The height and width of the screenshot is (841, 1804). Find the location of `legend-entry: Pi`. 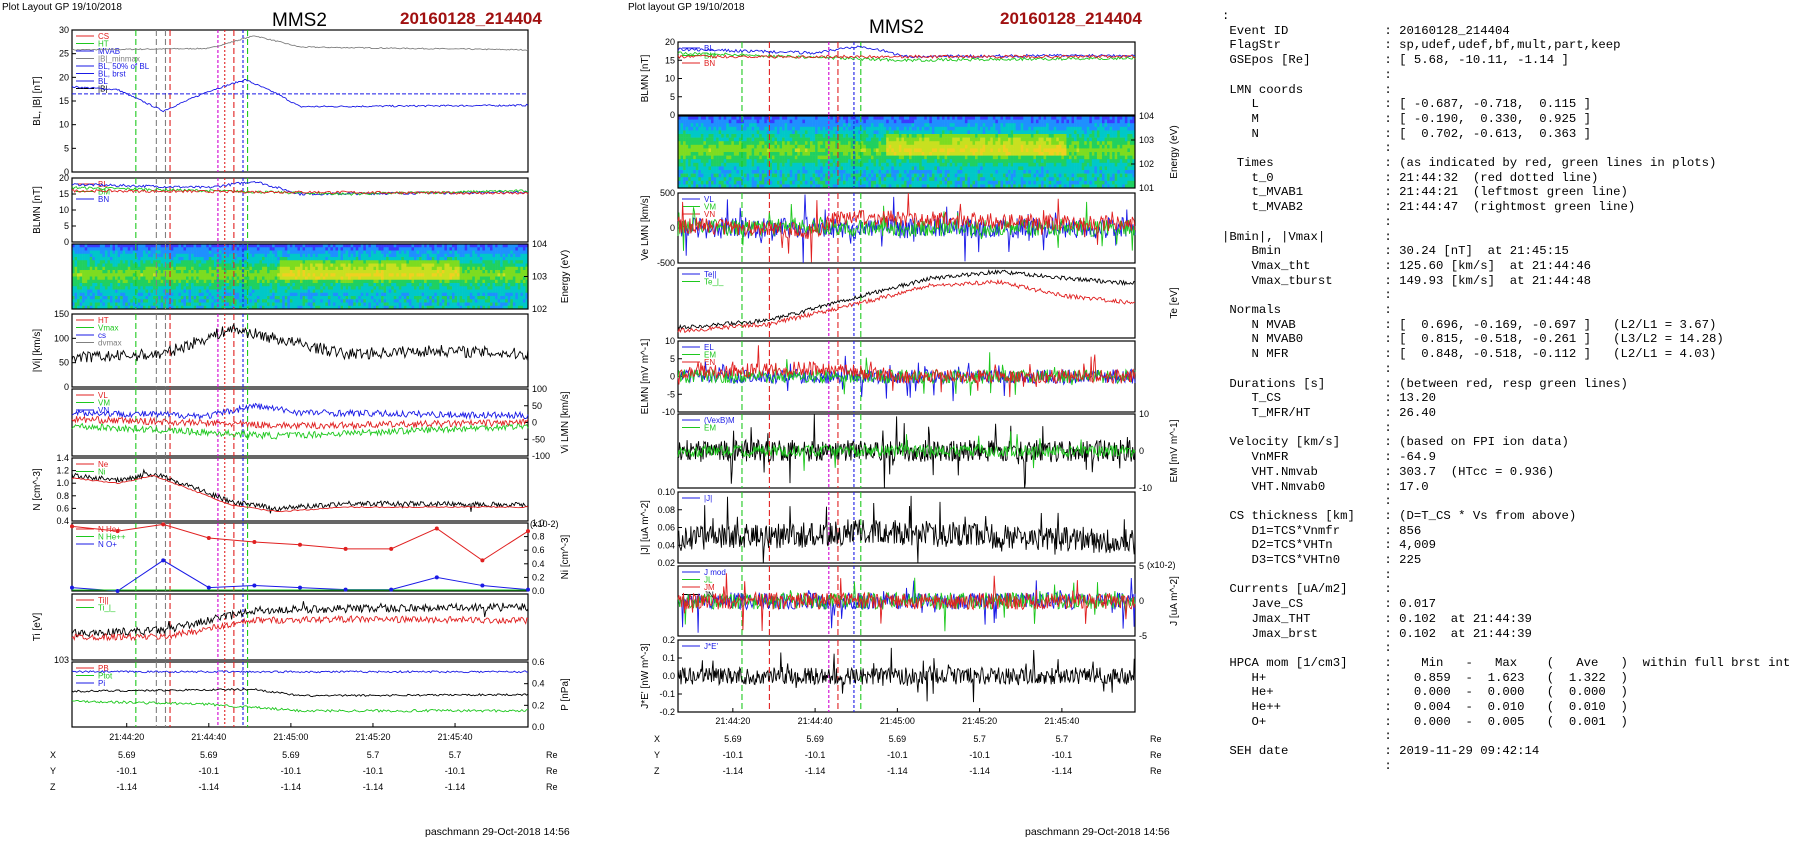

legend-entry: Pi is located at coordinates (101, 683).